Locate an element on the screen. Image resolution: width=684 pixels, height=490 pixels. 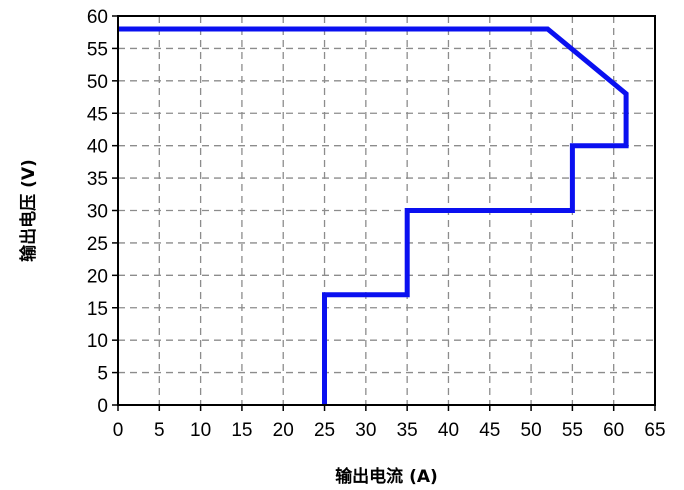
y-tick-label: 30 is located at coordinates (97, 212).